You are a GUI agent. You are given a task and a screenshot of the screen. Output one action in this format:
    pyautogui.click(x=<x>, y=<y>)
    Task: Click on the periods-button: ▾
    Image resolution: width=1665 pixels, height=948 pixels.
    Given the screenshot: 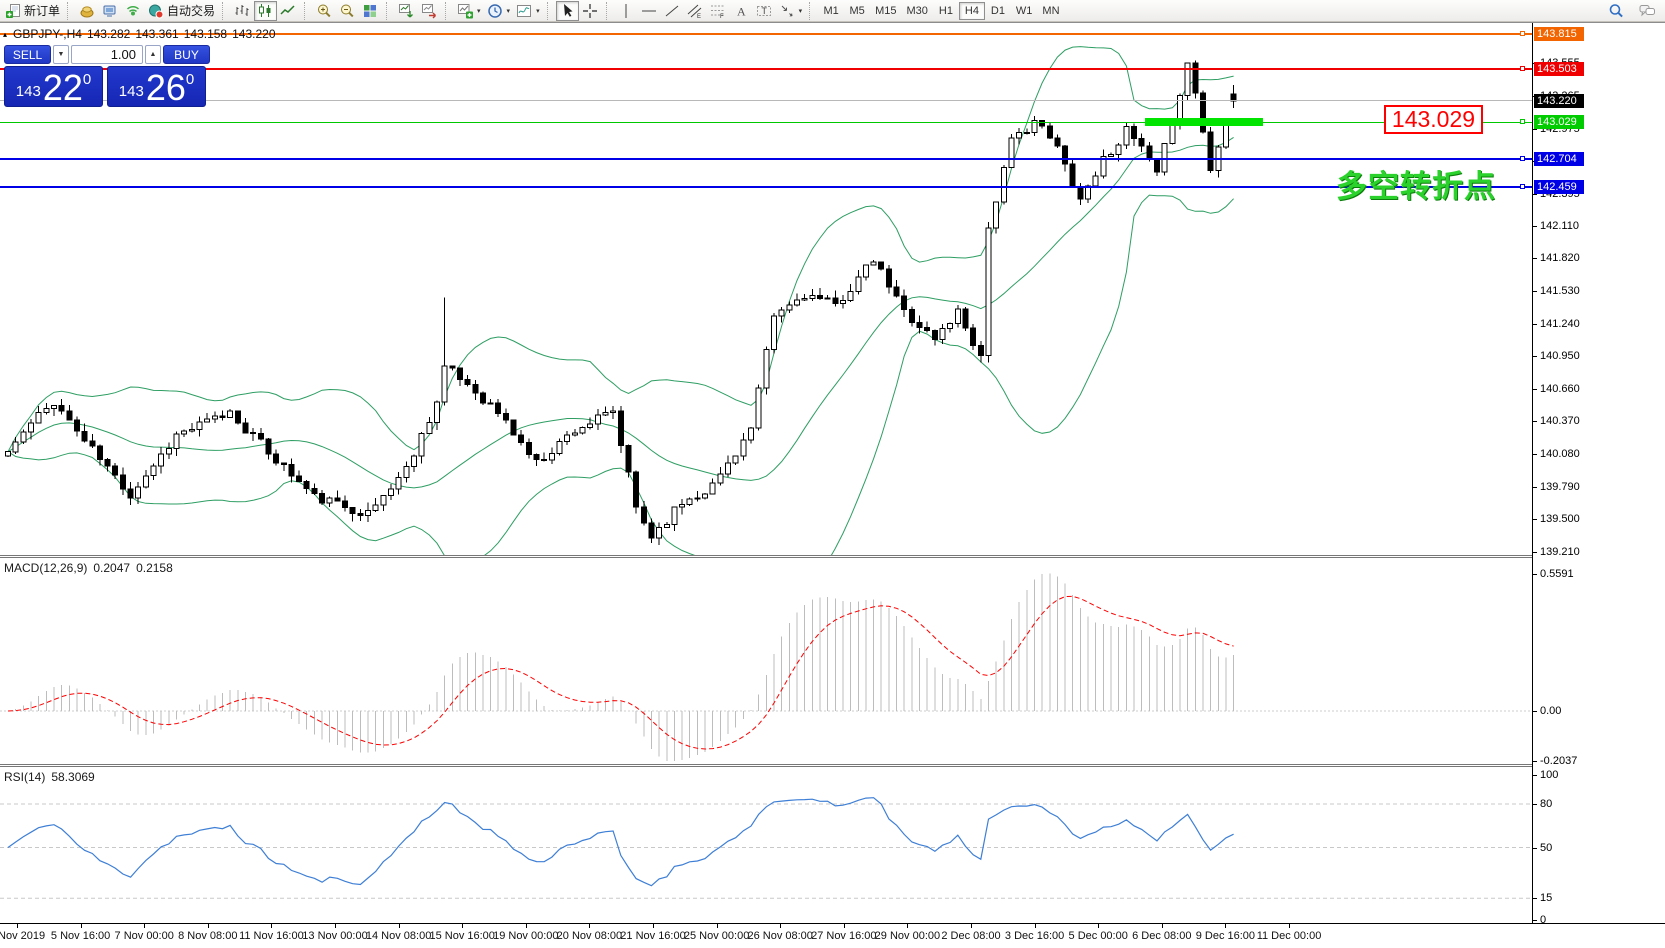 What is the action you would take?
    pyautogui.click(x=499, y=11)
    